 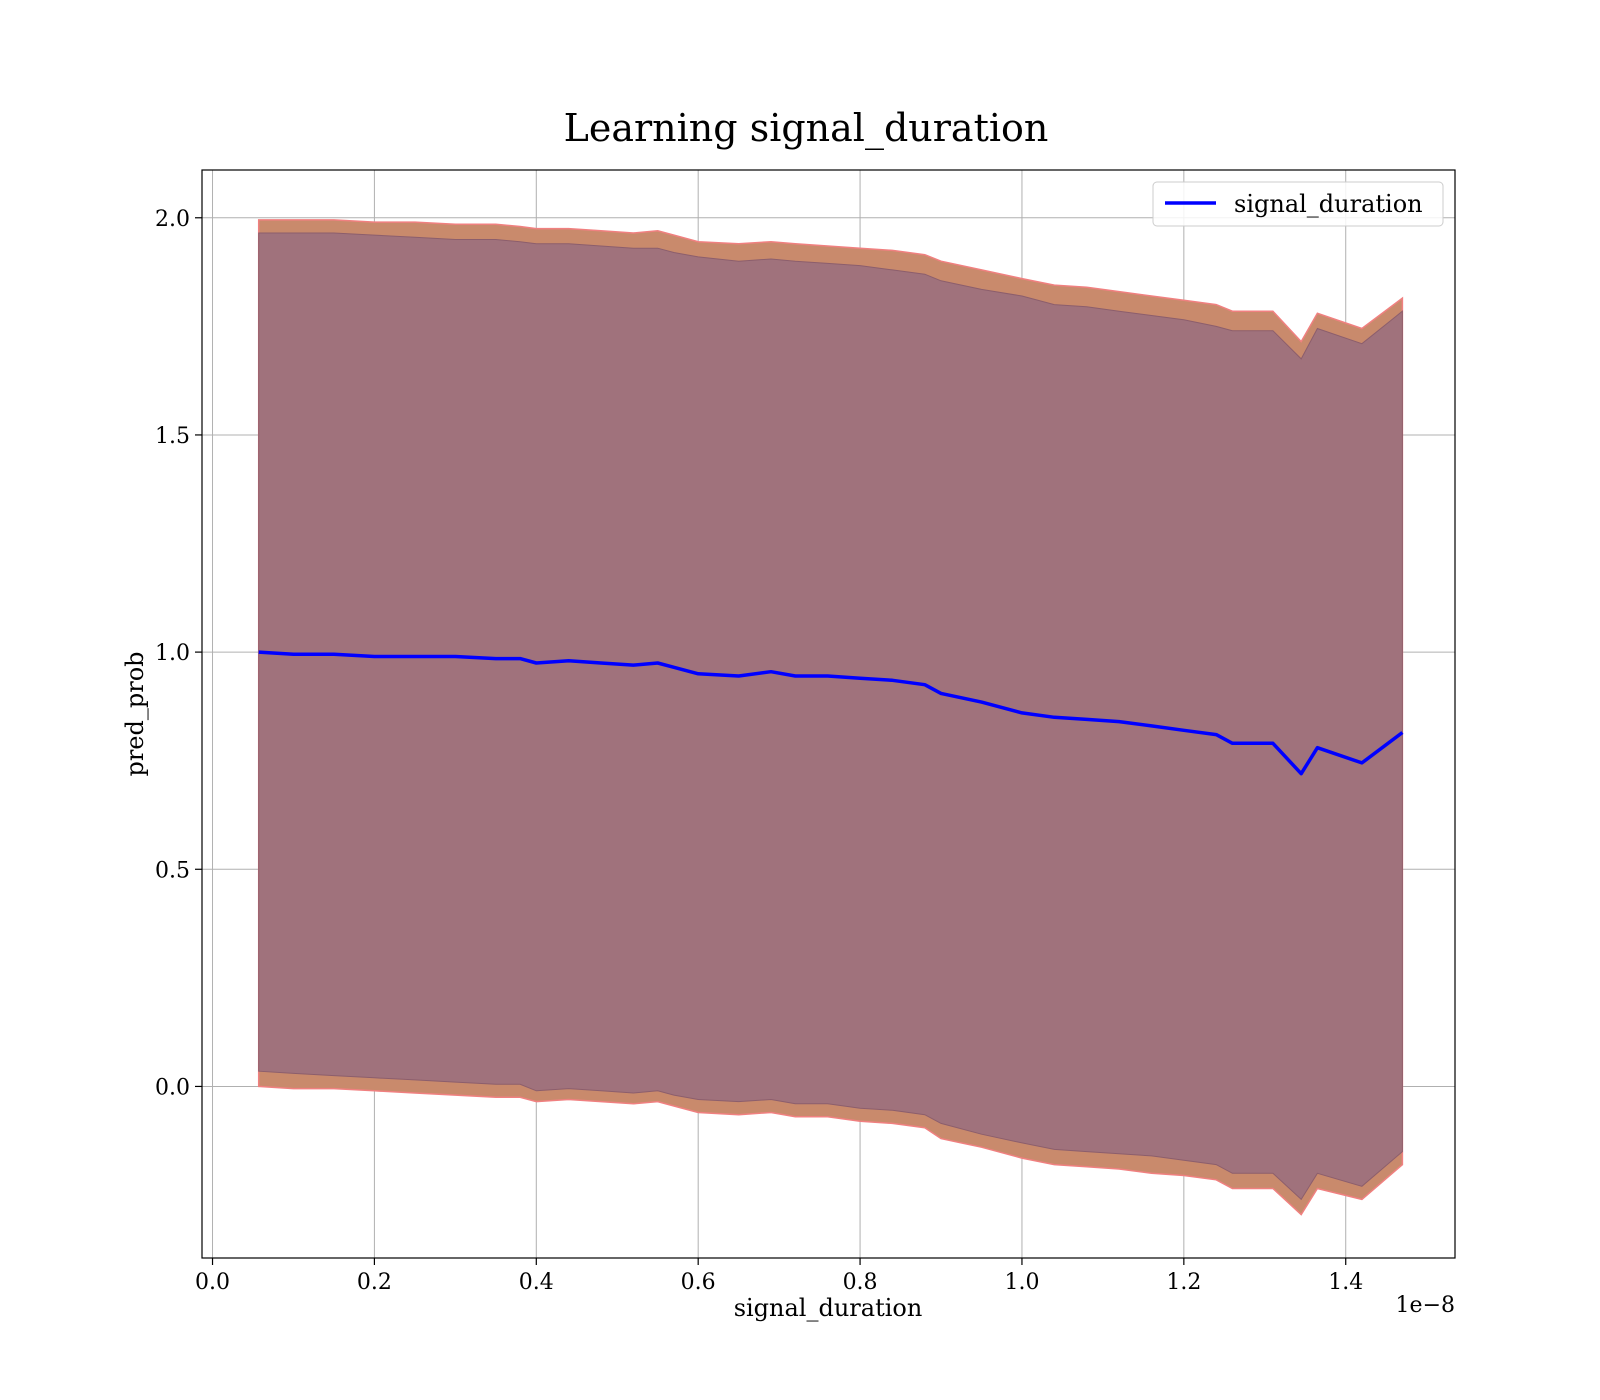 What do you see at coordinates (172, 219) in the screenshot?
I see `y-tick-label-4: 2.0` at bounding box center [172, 219].